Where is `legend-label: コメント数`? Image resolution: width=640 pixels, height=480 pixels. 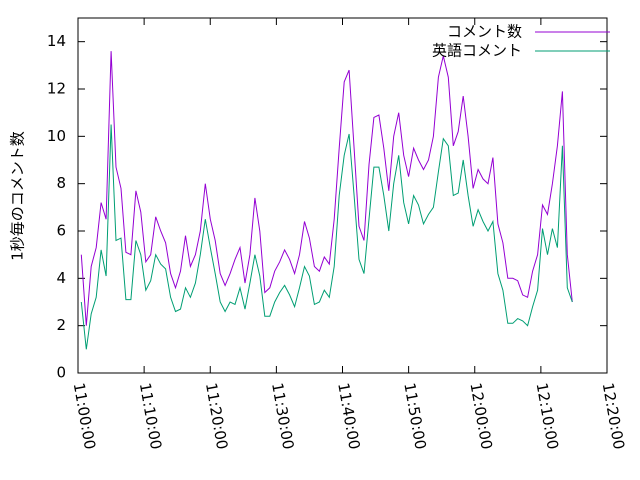
legend-label: コメント数 is located at coordinates (484, 32).